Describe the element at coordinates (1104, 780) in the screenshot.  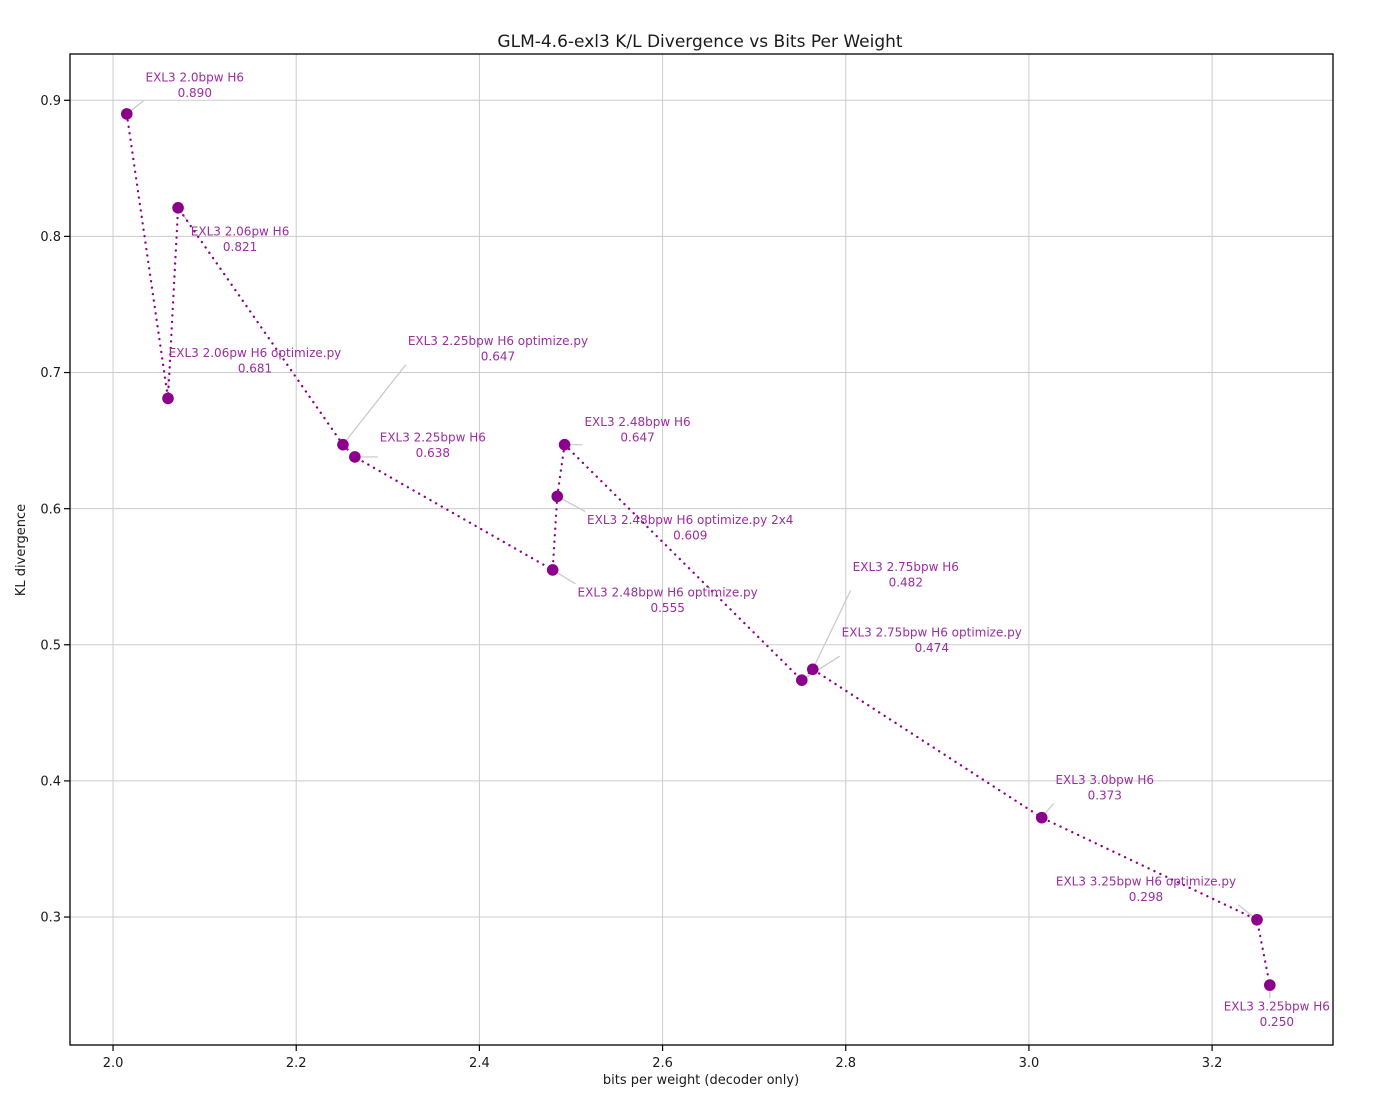
I see `annotation-name: EXL3 3.0bpw H6` at that location.